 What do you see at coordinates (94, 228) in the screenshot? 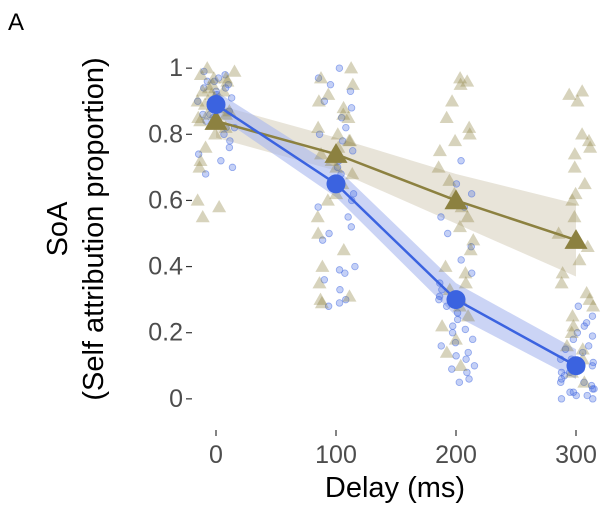
I see `y-axis-title-line-2: (Self attribution proportion)` at bounding box center [94, 228].